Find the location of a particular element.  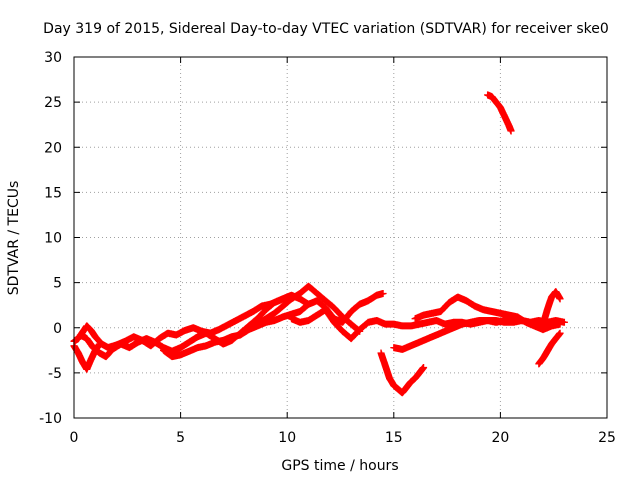

y-tick-labels: -10 -5 0 5 10 15 20 25 30 is located at coordinates (50, 238).